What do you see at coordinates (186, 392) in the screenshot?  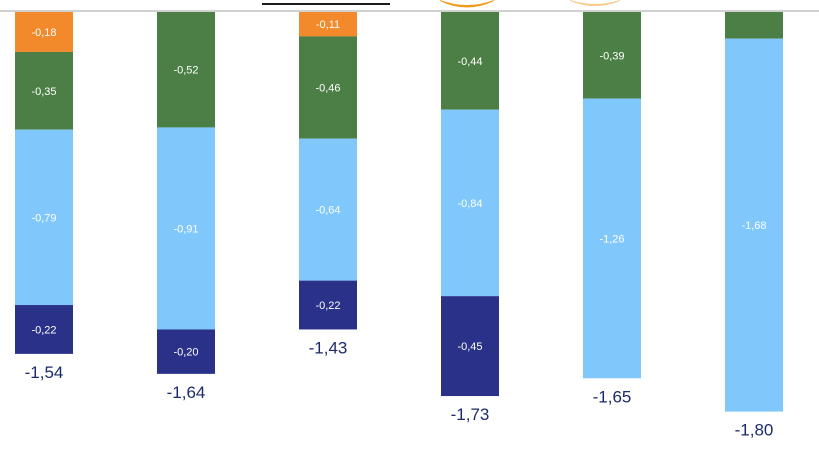 I see `bar-total-label: -1,64` at bounding box center [186, 392].